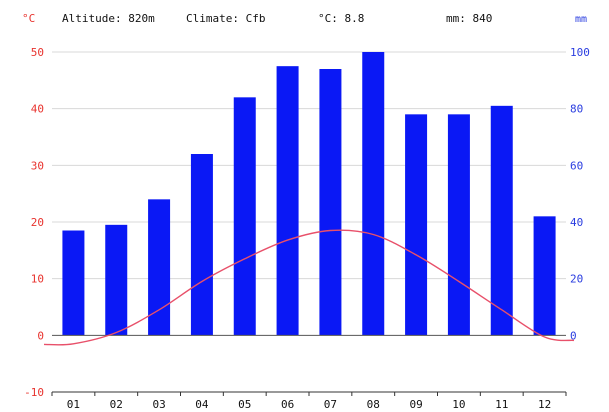 Image resolution: width=609 pixels, height=412 pixels. What do you see at coordinates (37, 109) in the screenshot?
I see `left-tick-label: 40` at bounding box center [37, 109].